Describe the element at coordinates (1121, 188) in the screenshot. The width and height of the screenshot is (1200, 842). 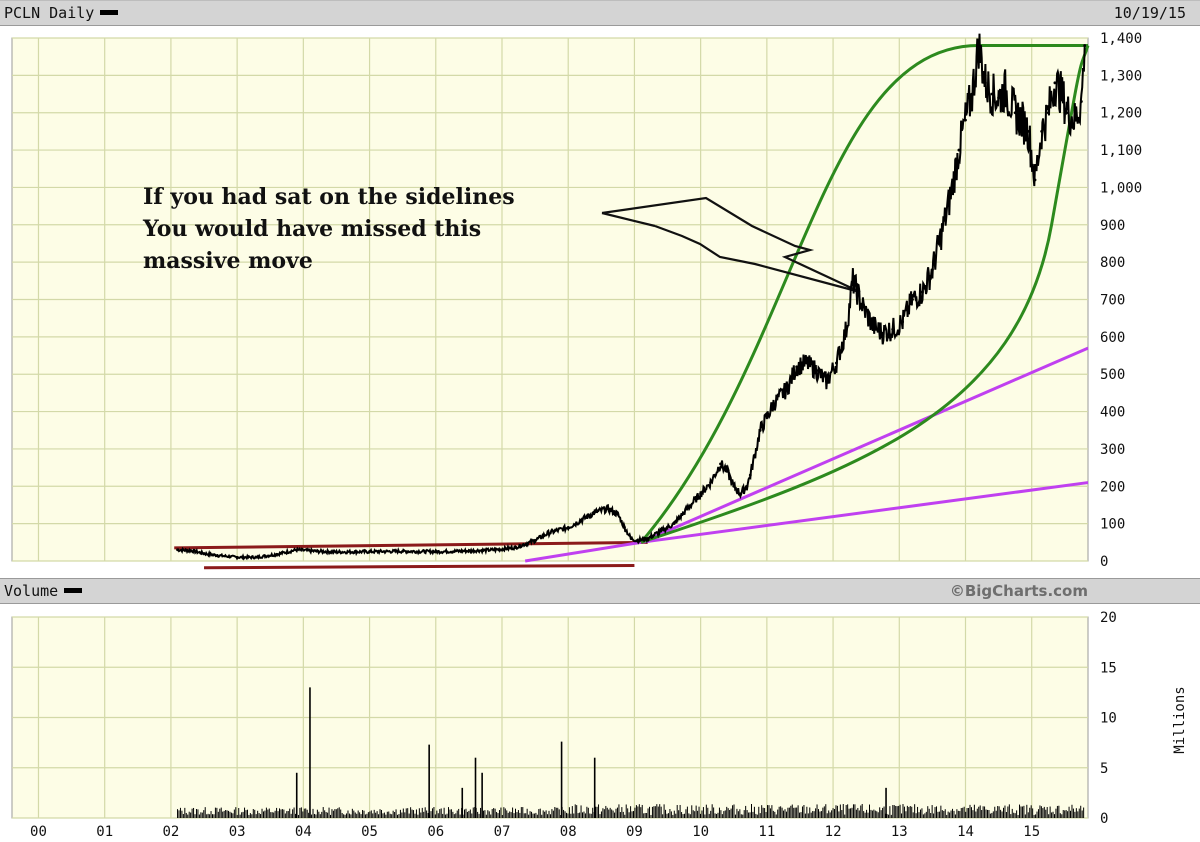
I see `price-tick-label: 1,000` at that location.